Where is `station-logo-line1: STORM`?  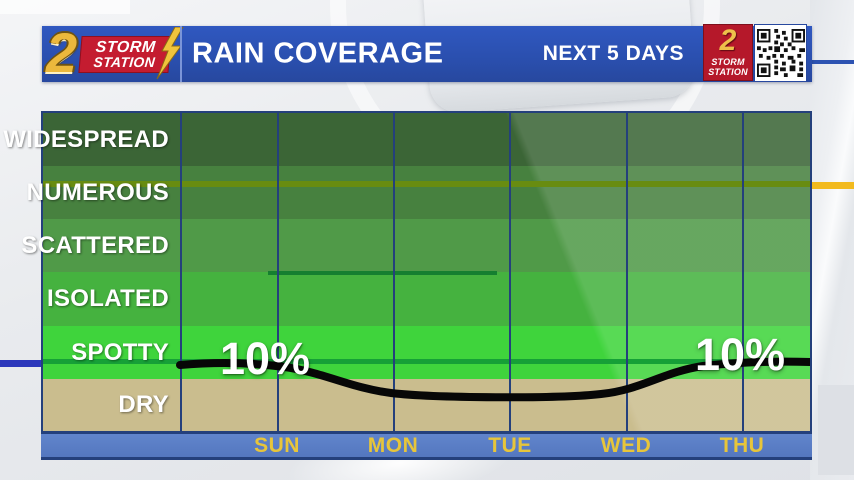 station-logo-line1: STORM is located at coordinates (125, 47).